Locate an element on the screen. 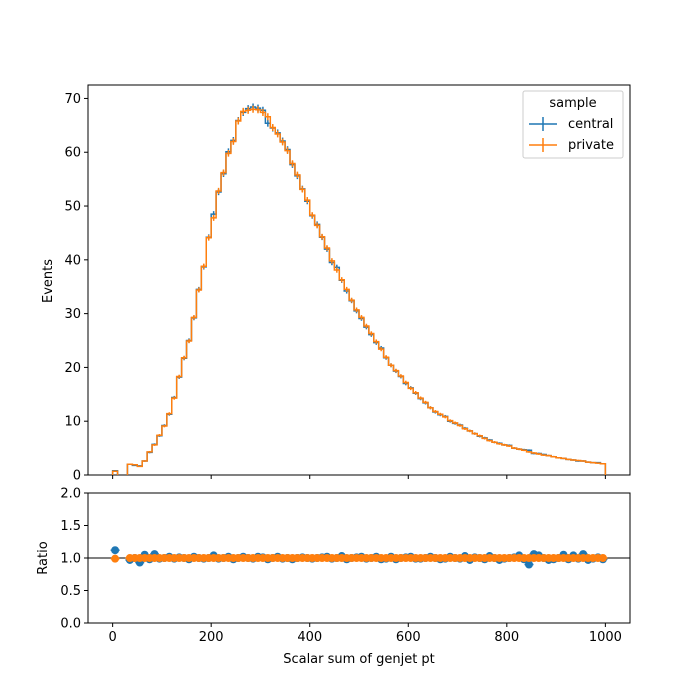 The image size is (700, 700). legend-entry-private: private is located at coordinates (571, 145).